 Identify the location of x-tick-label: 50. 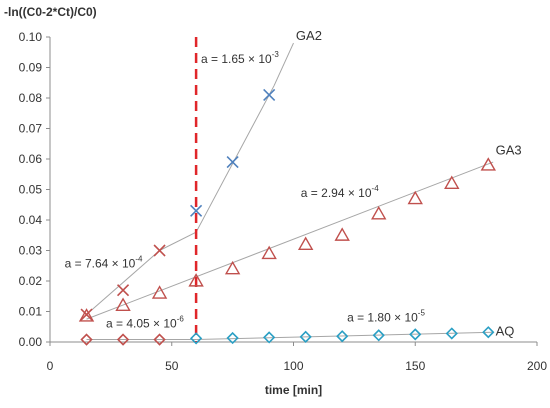
(172, 366).